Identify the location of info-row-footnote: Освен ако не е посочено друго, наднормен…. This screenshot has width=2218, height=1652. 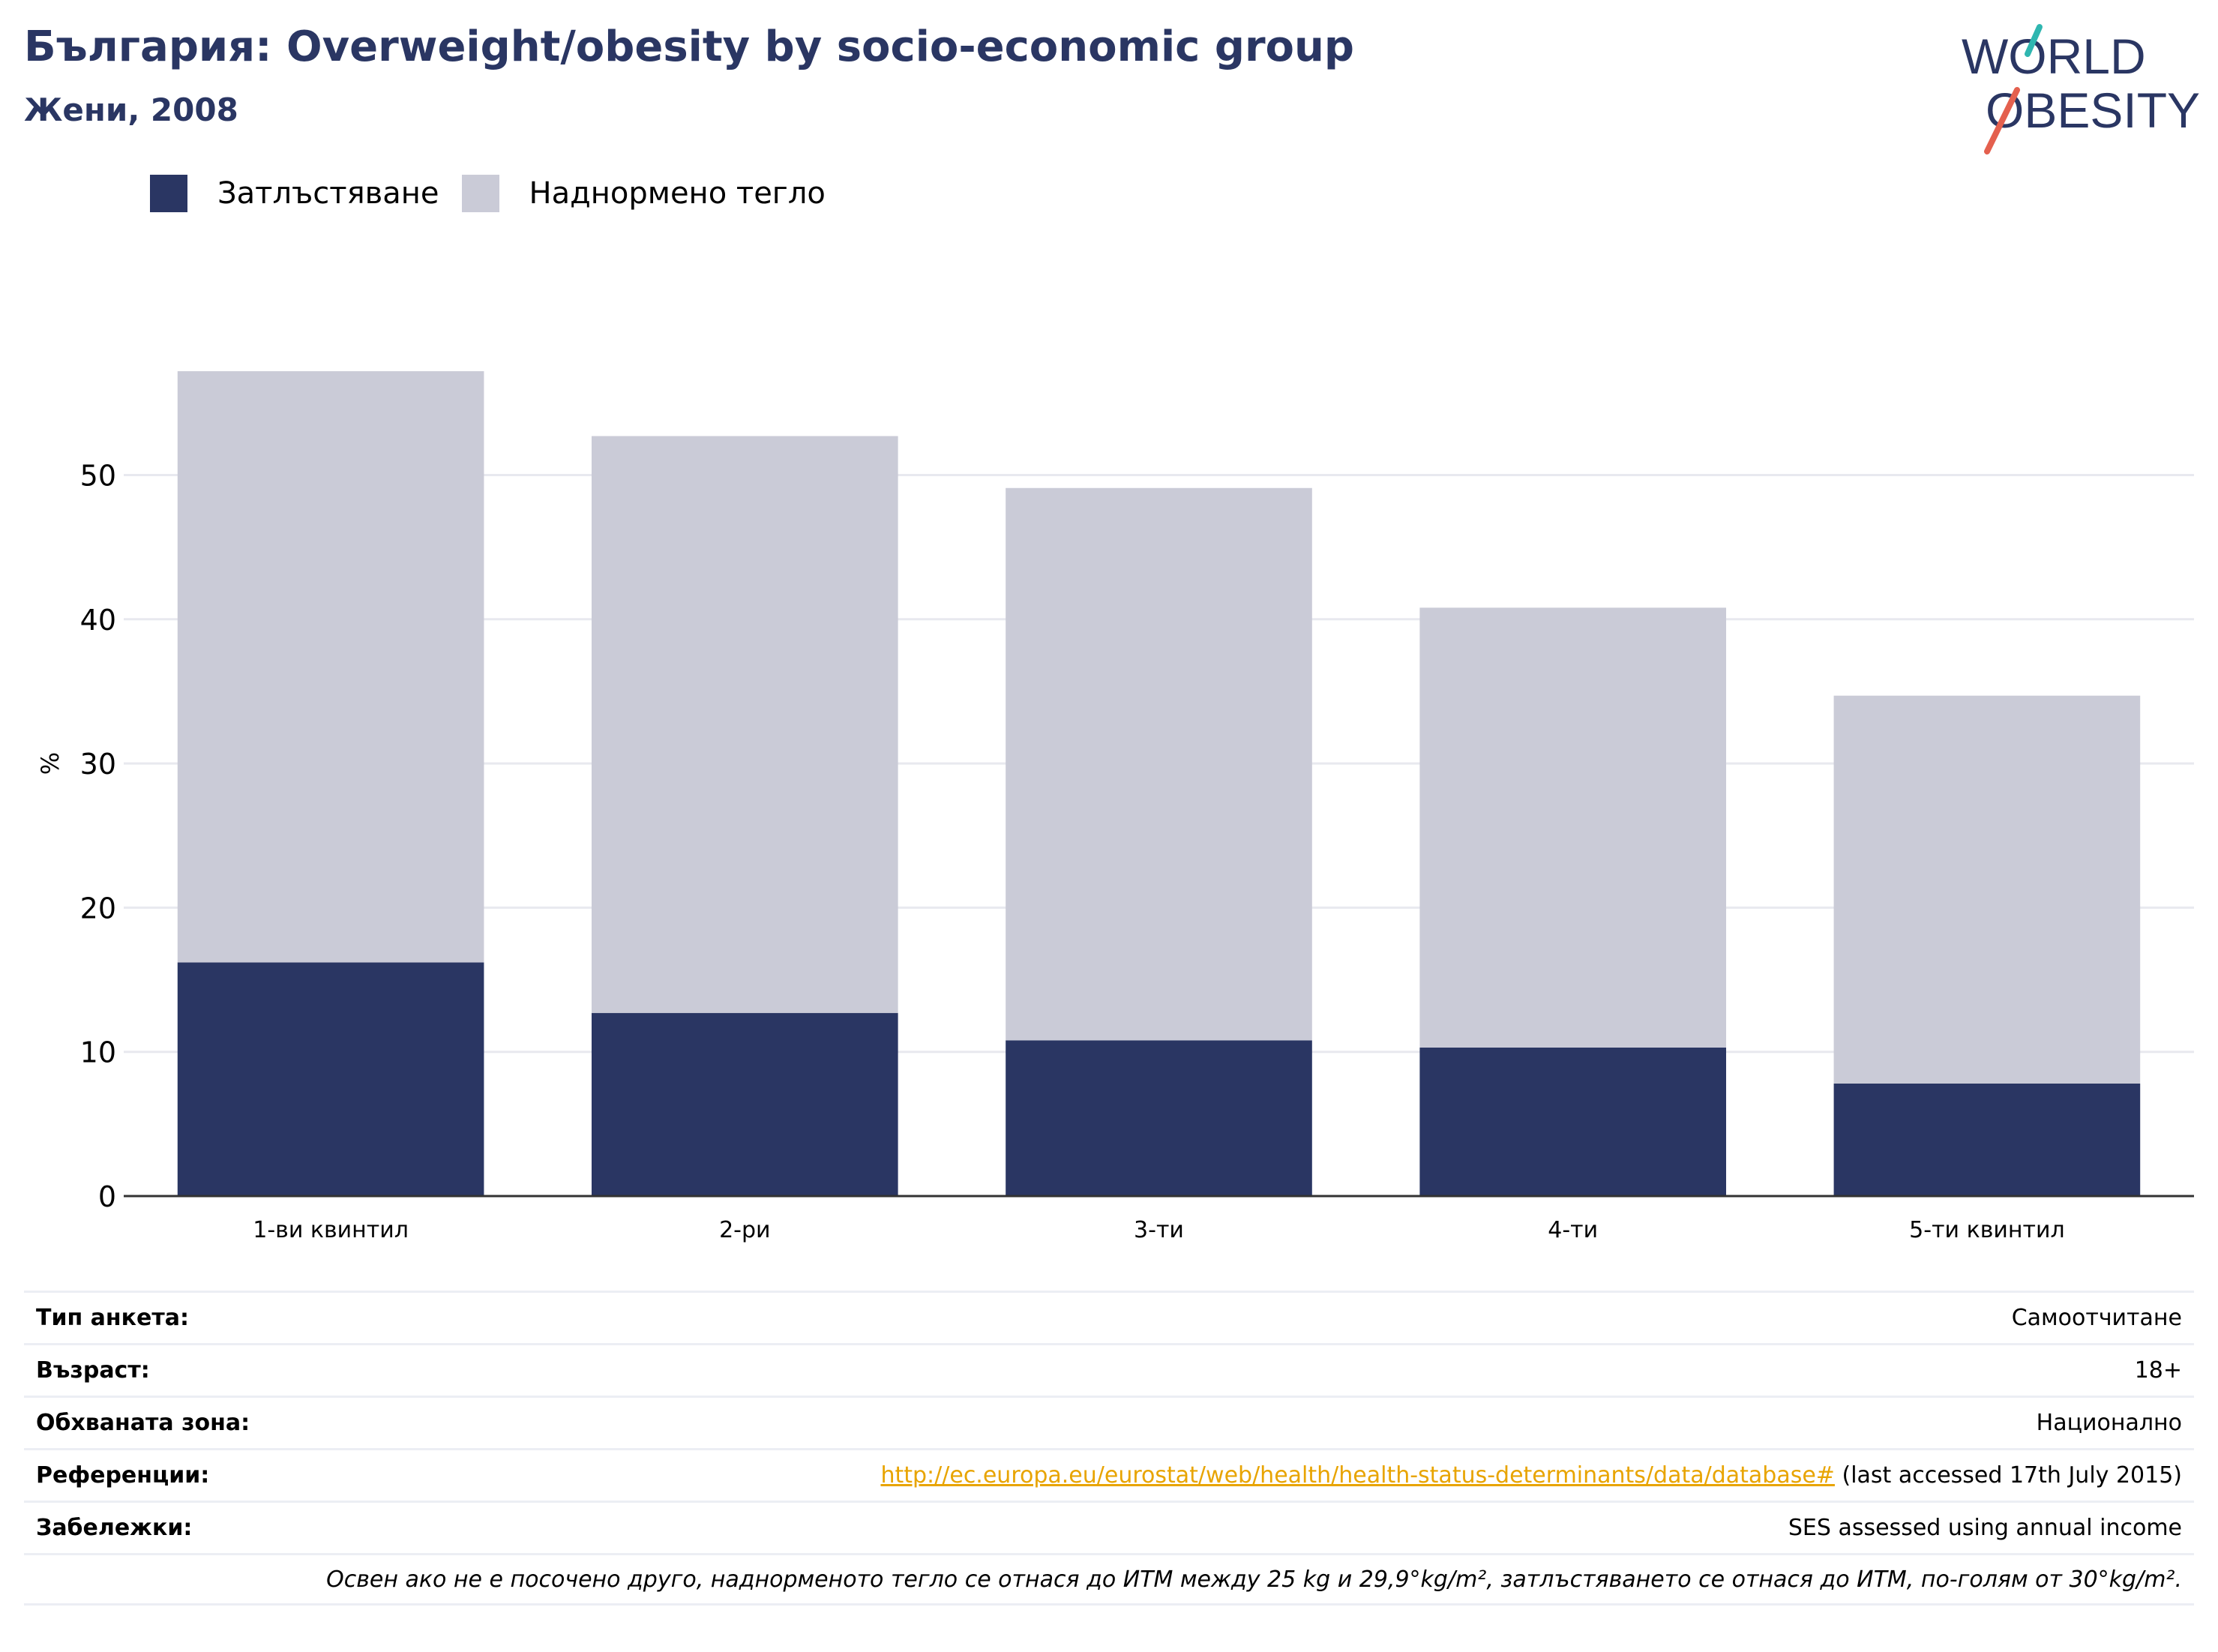
(1109, 1580).